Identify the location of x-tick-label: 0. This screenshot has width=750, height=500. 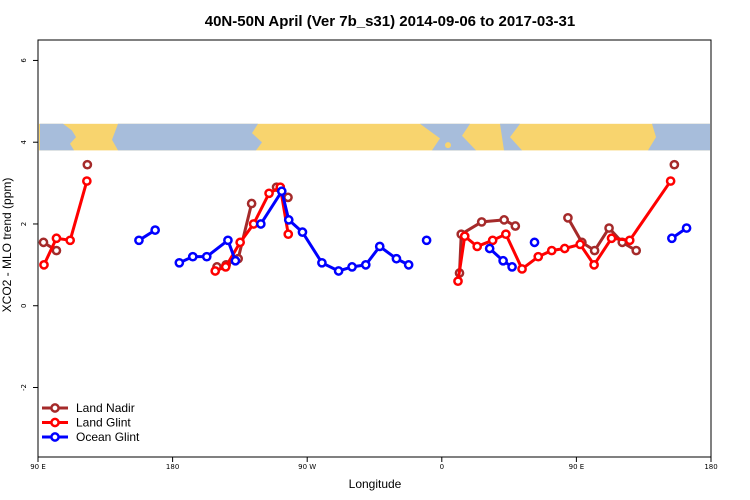
(442, 467).